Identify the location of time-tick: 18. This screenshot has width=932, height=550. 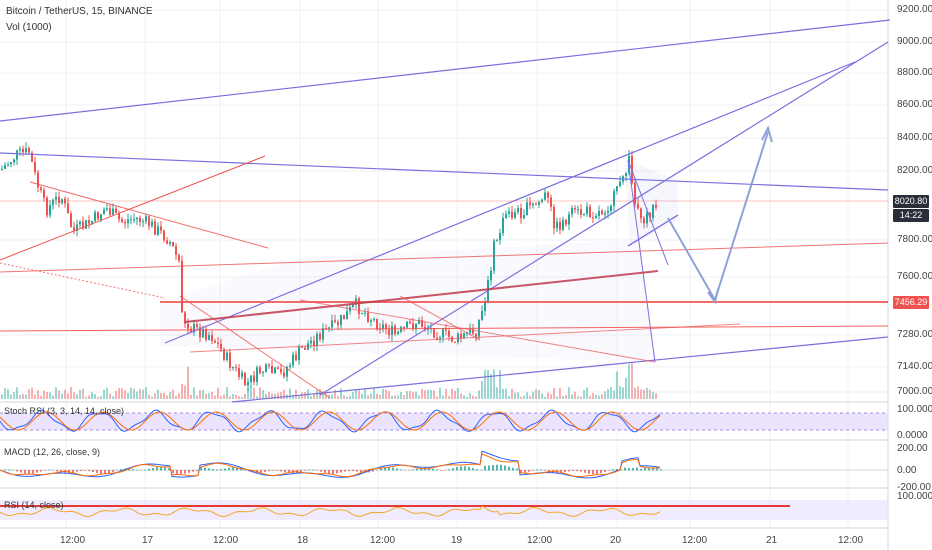
(303, 540).